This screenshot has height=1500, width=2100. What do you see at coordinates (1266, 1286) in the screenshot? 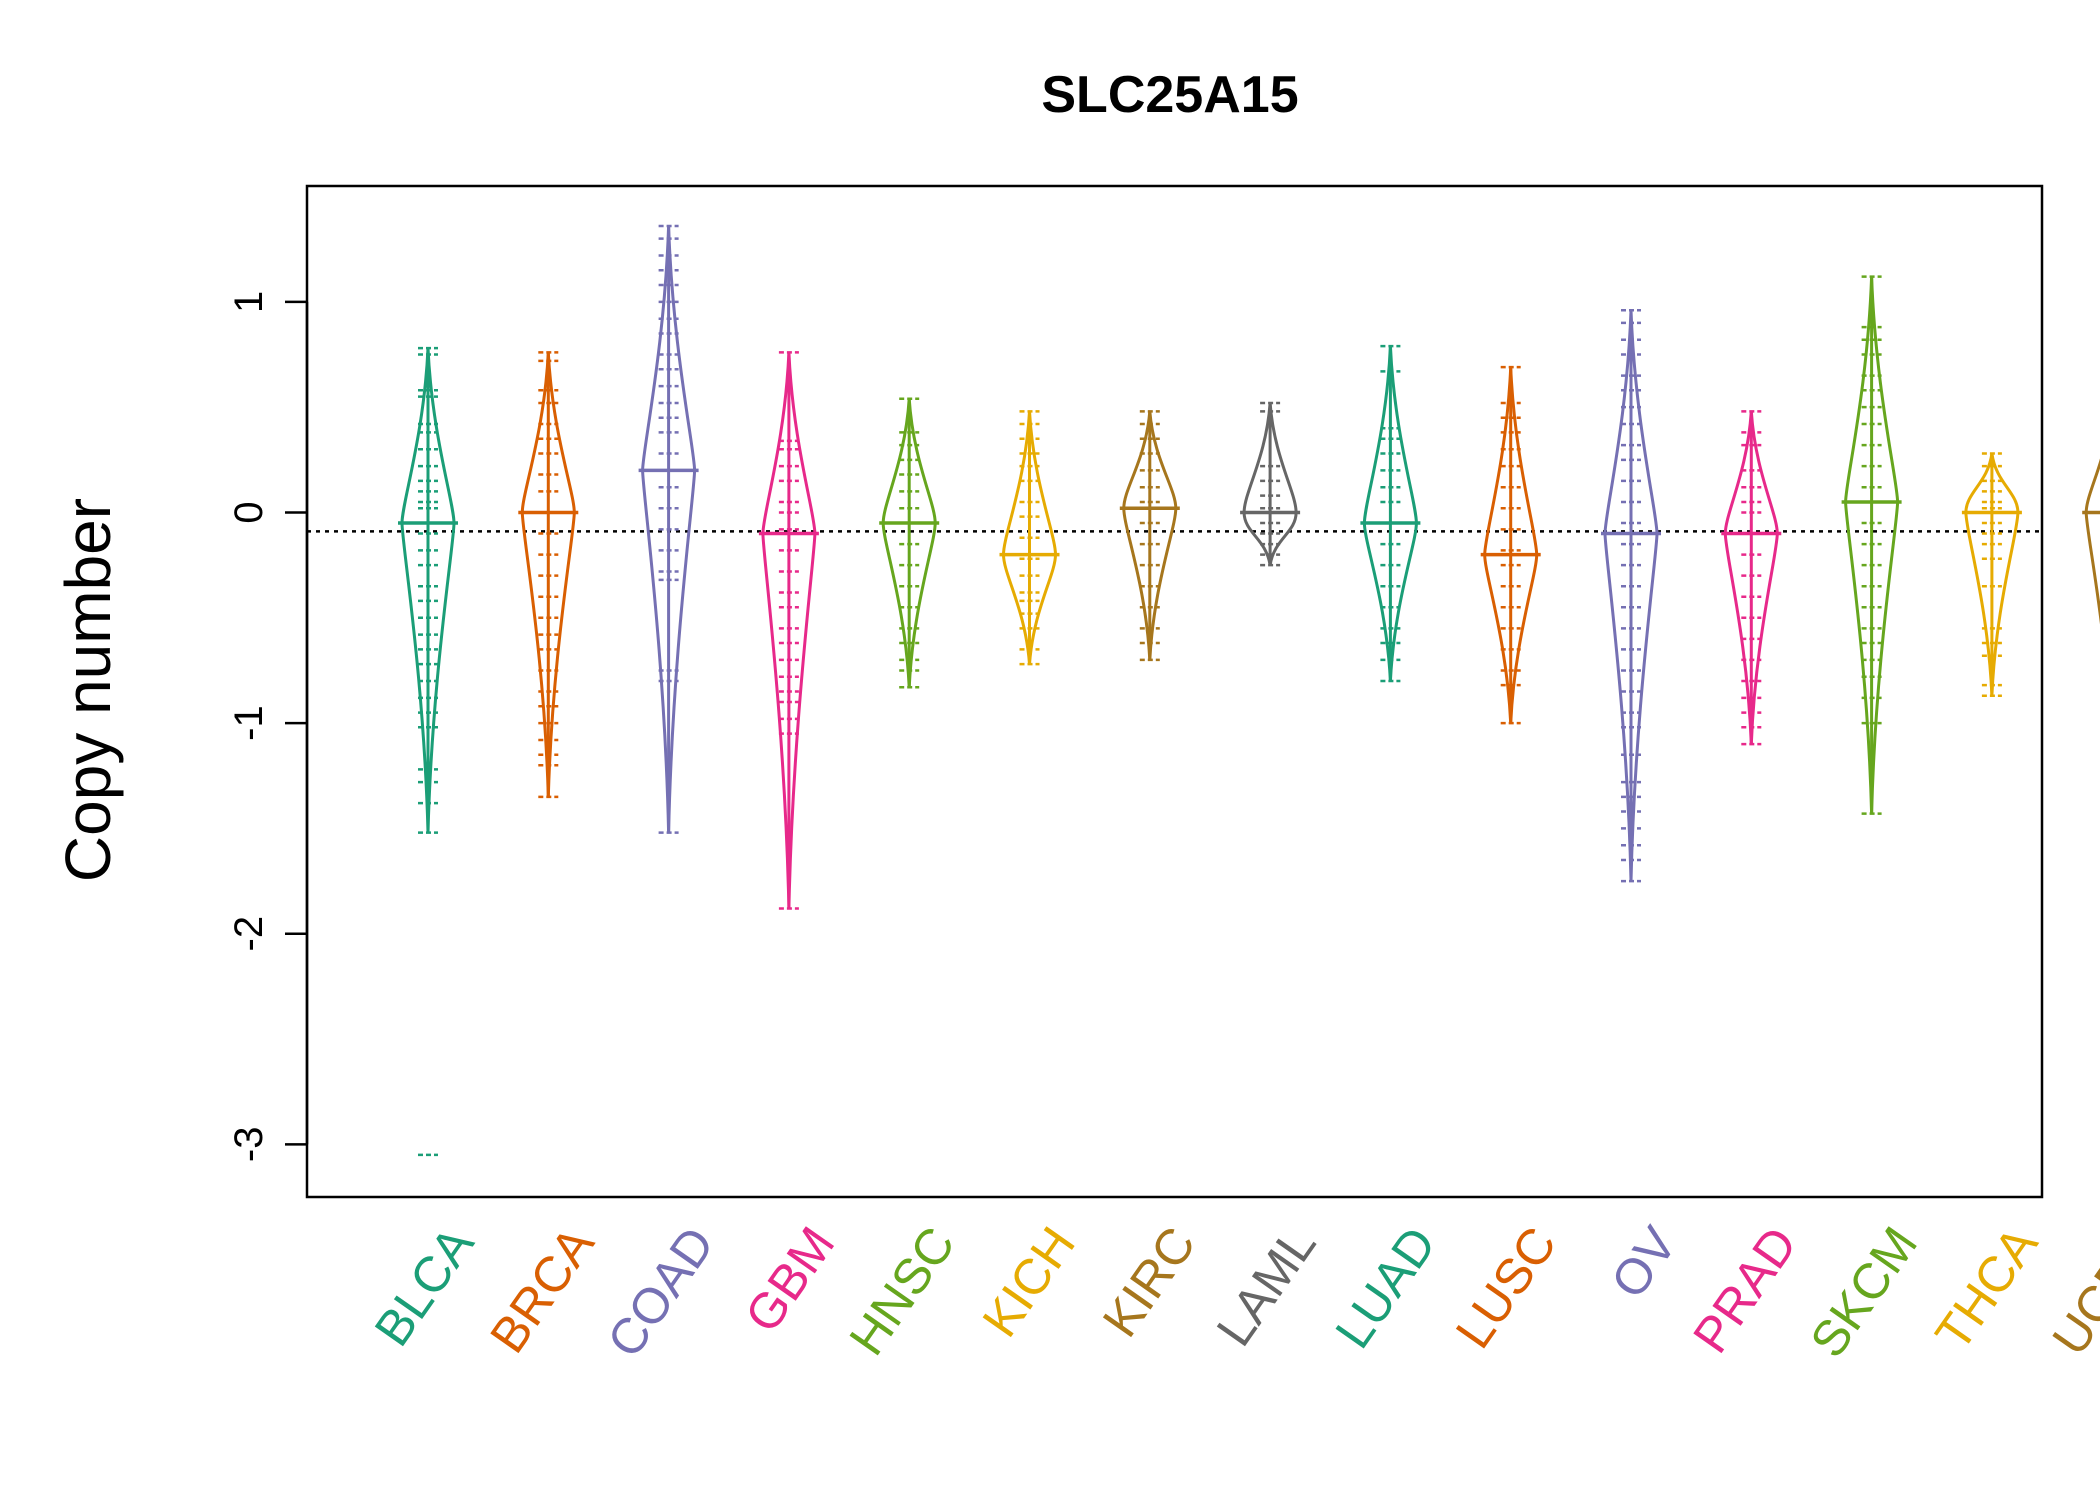
I see `category-label: LAML` at bounding box center [1266, 1286].